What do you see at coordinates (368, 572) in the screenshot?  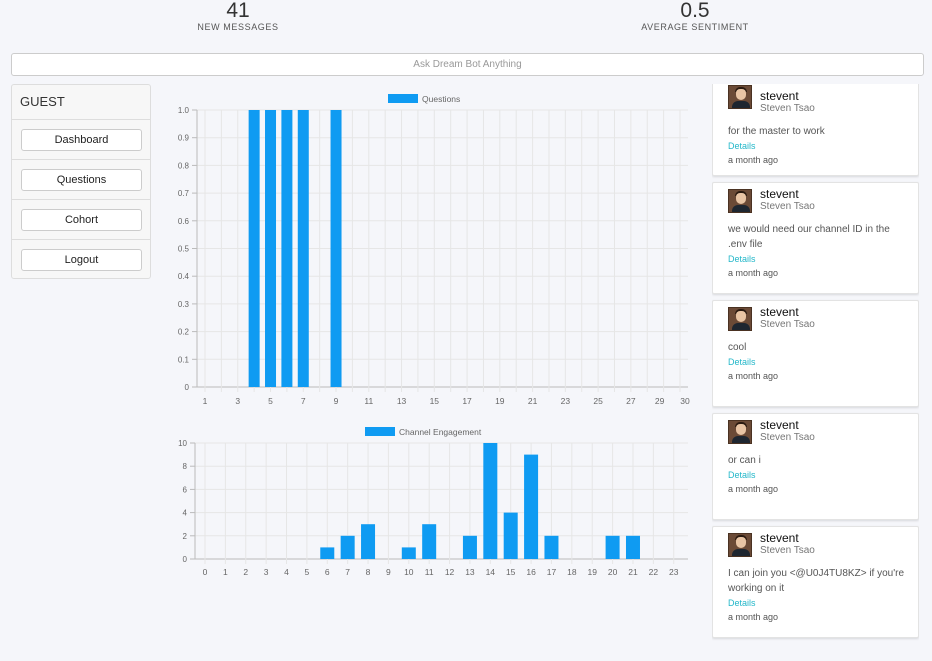 I see `x-tick-label: 8` at bounding box center [368, 572].